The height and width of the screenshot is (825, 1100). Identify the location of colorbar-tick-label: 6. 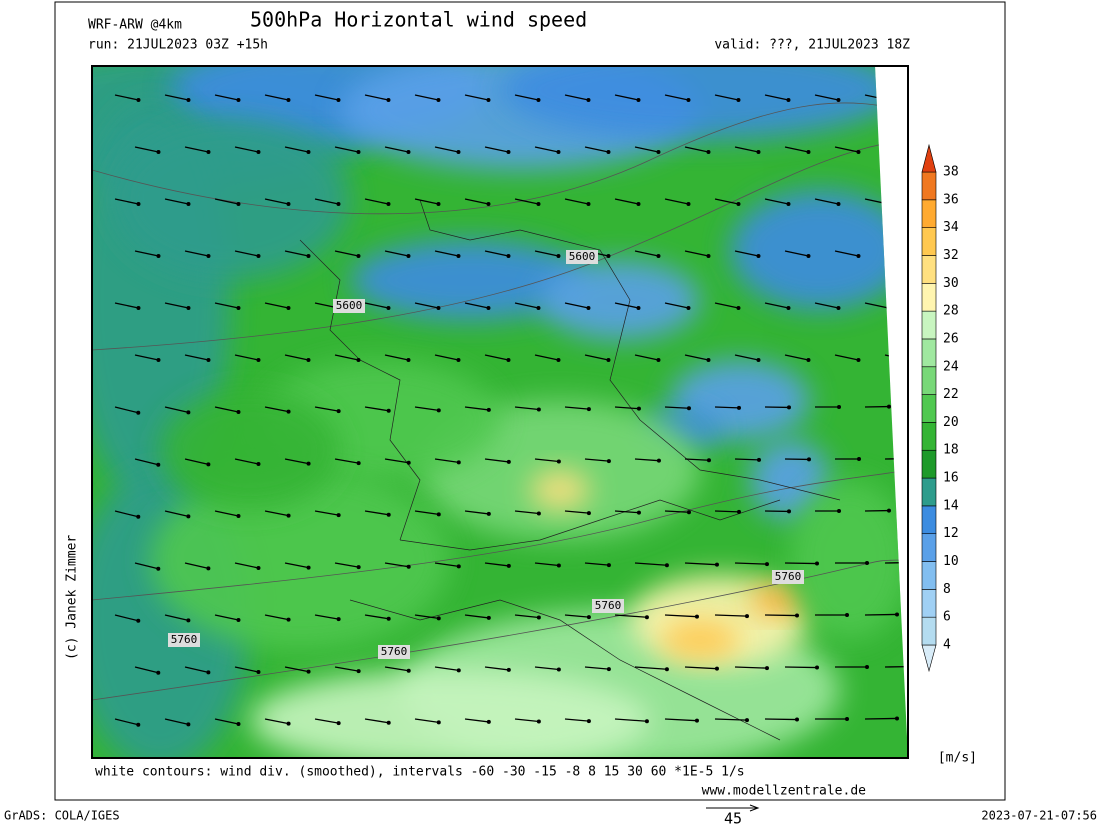
(947, 617).